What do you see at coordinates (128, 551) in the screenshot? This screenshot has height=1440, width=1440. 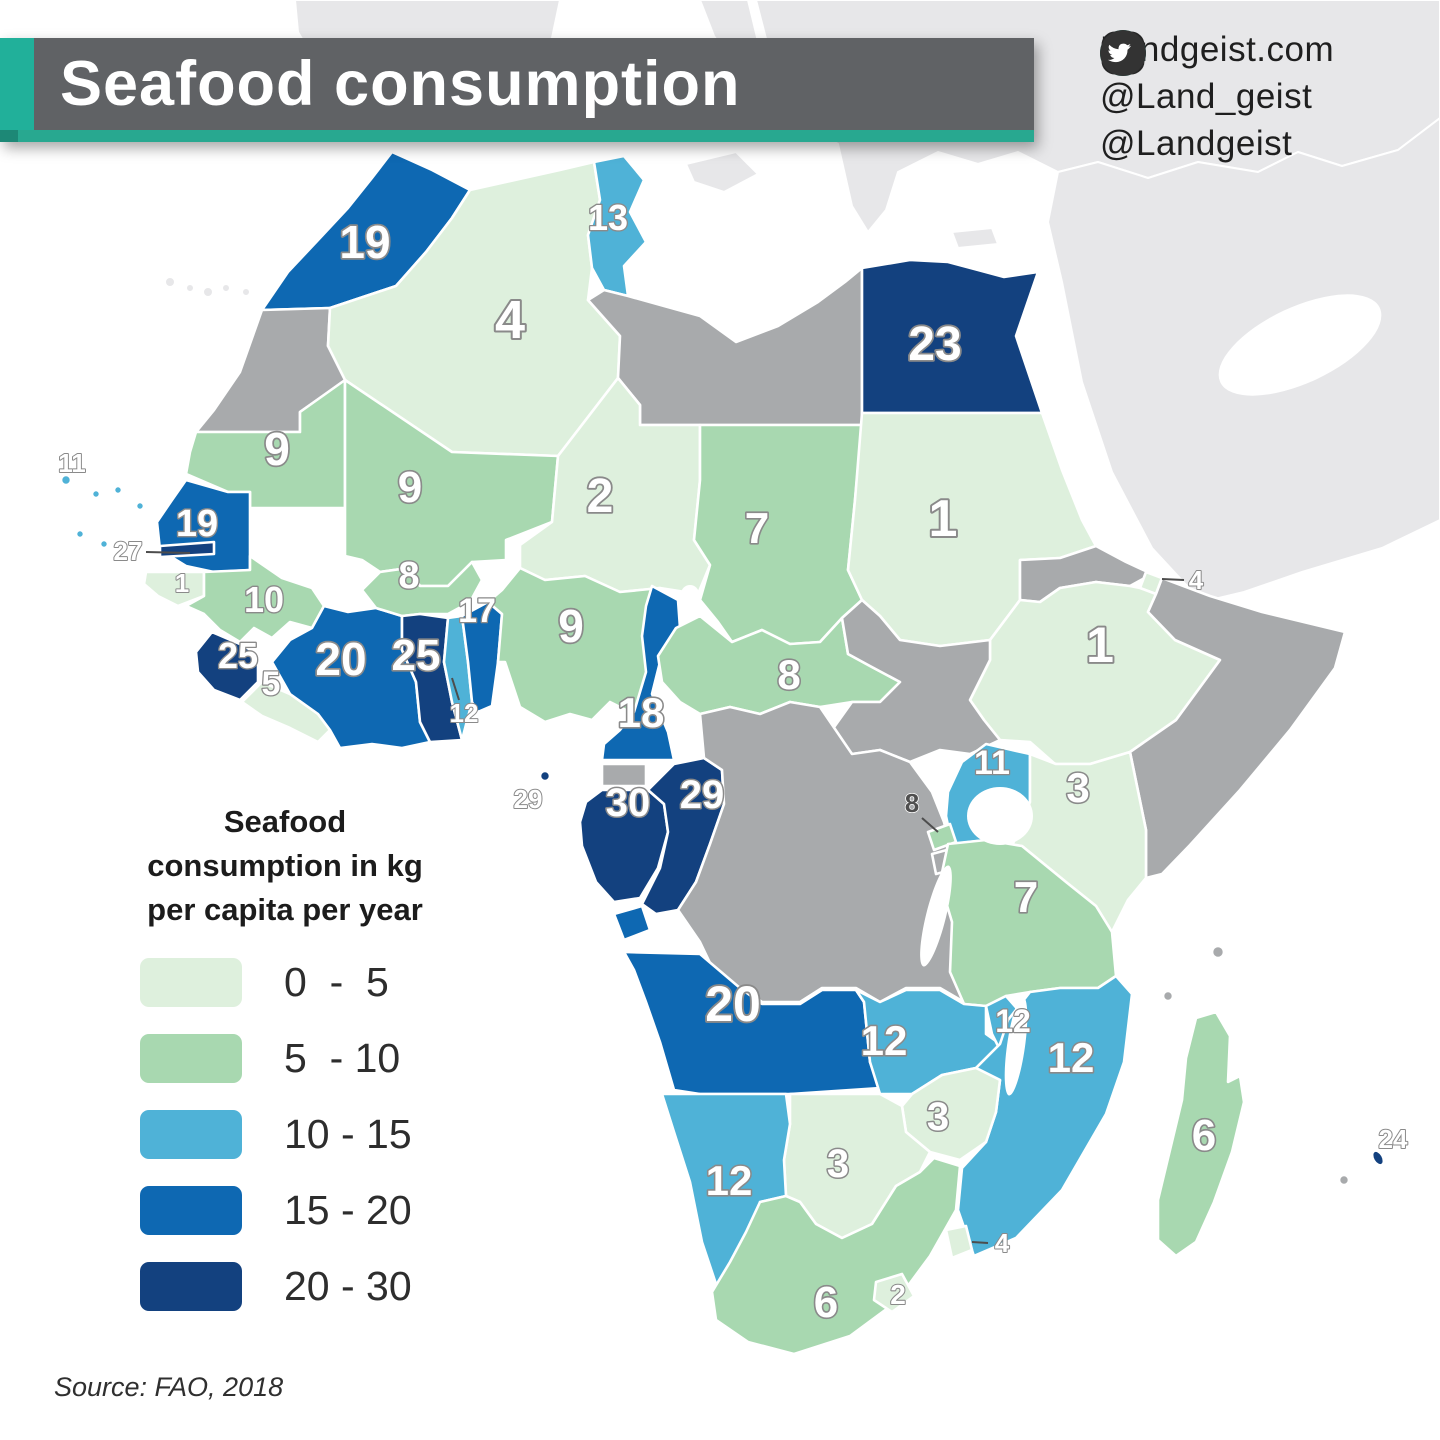 I see `value-label-gambia: 27` at bounding box center [128, 551].